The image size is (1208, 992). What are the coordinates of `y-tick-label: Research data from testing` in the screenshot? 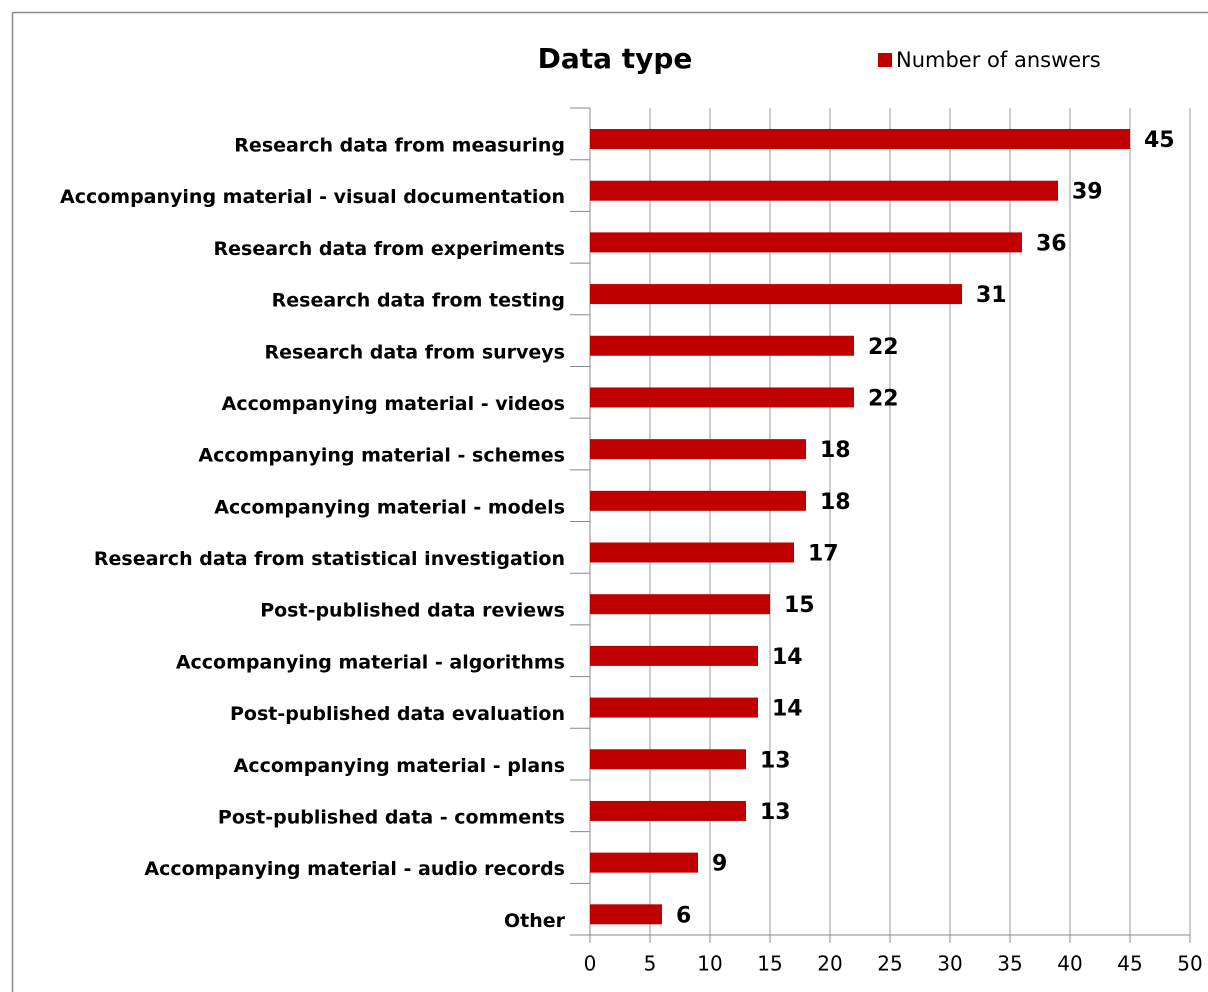 It's located at (418, 301).